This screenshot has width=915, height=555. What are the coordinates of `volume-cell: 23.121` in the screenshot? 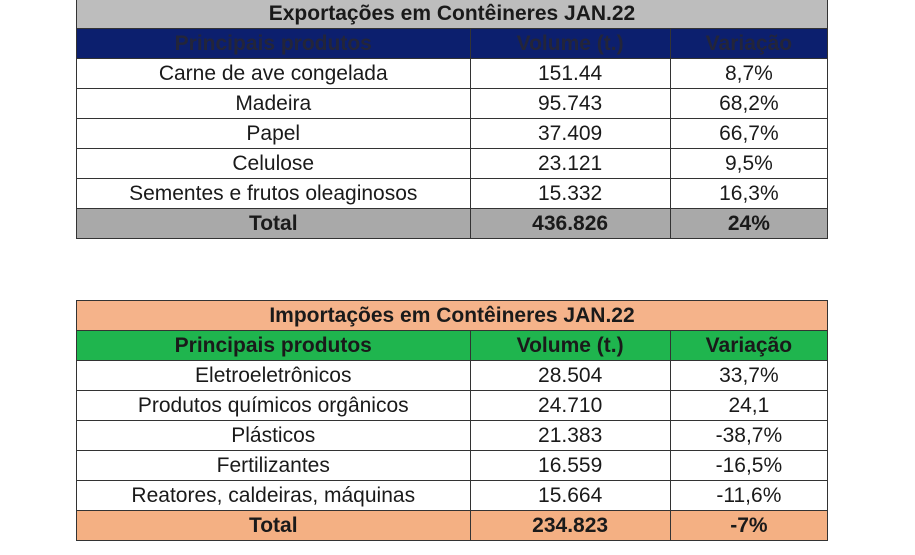 It's located at (570, 163).